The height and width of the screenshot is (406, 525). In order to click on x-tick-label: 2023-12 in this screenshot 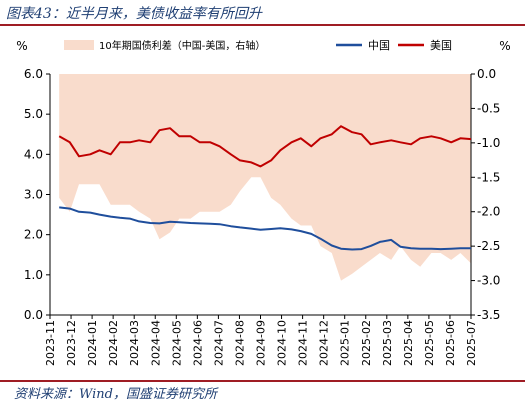, I will do `click(71, 343)`.